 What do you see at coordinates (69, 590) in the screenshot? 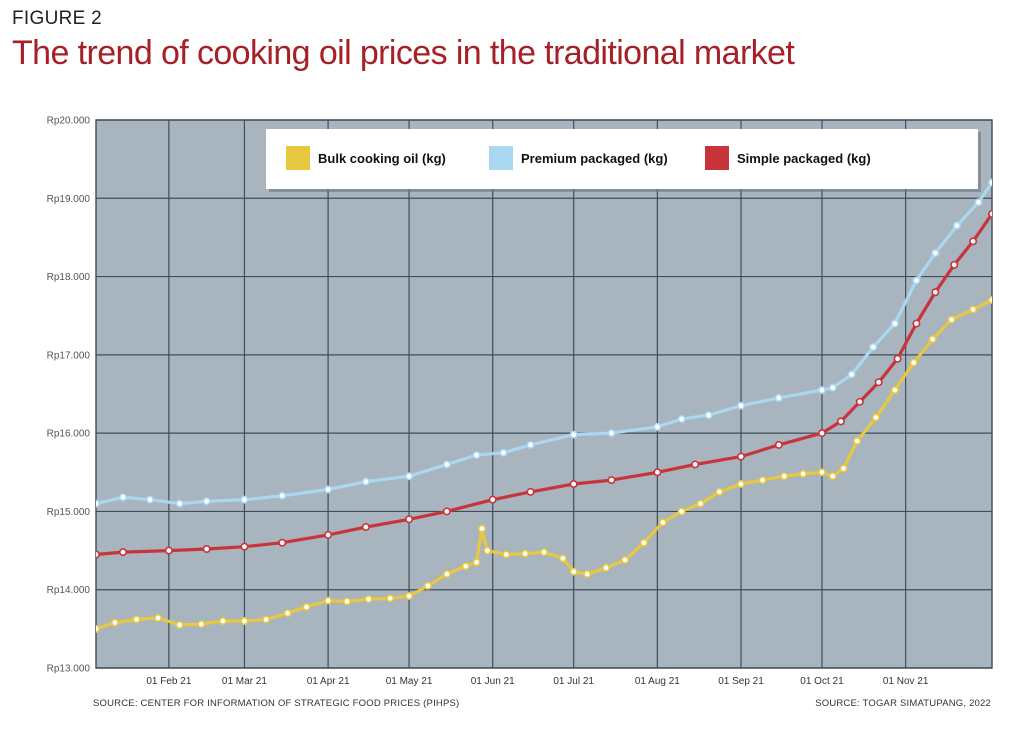
I see `y-tick-label: Rp14.000` at bounding box center [69, 590].